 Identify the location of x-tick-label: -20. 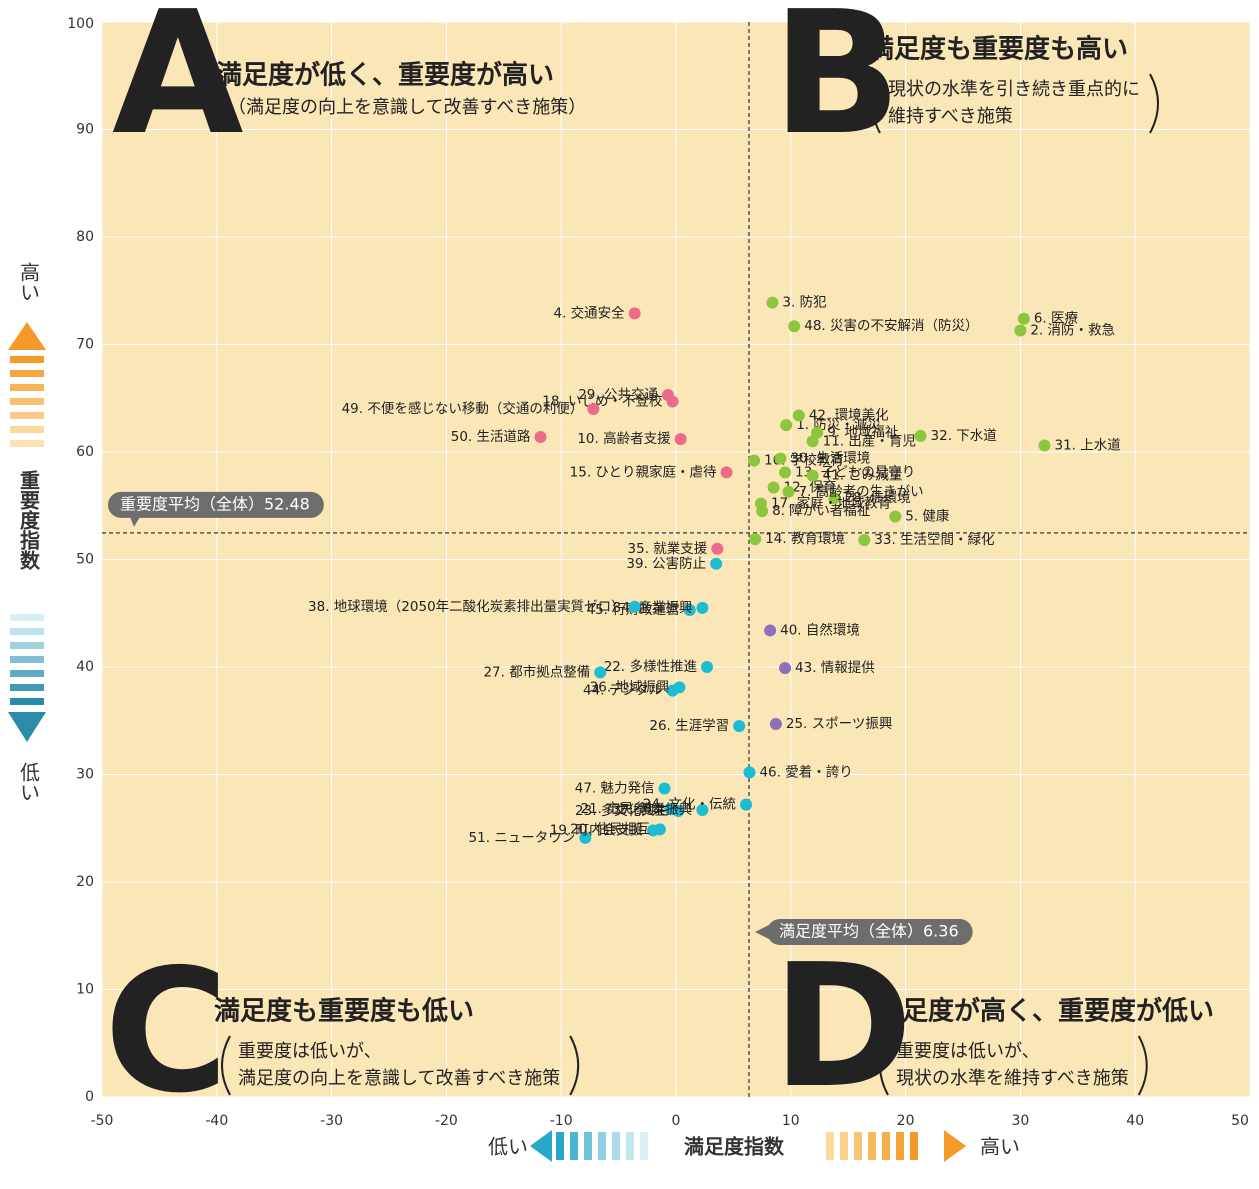
(446, 1121).